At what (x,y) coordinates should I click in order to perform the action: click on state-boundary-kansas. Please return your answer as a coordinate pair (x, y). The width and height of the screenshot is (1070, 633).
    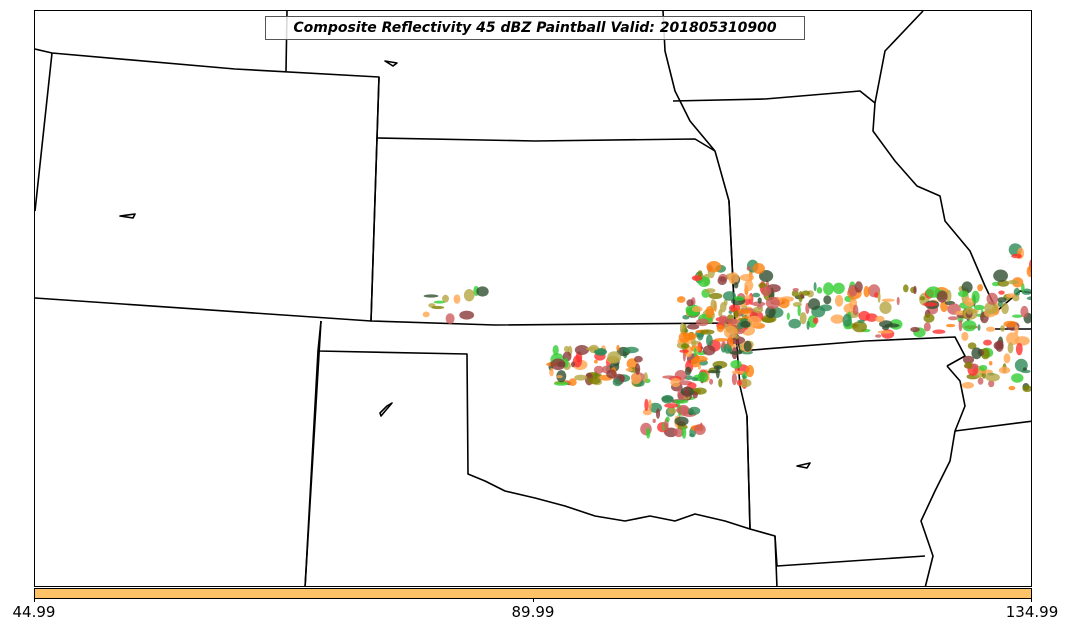
    Looking at the image, I should click on (553, 231).